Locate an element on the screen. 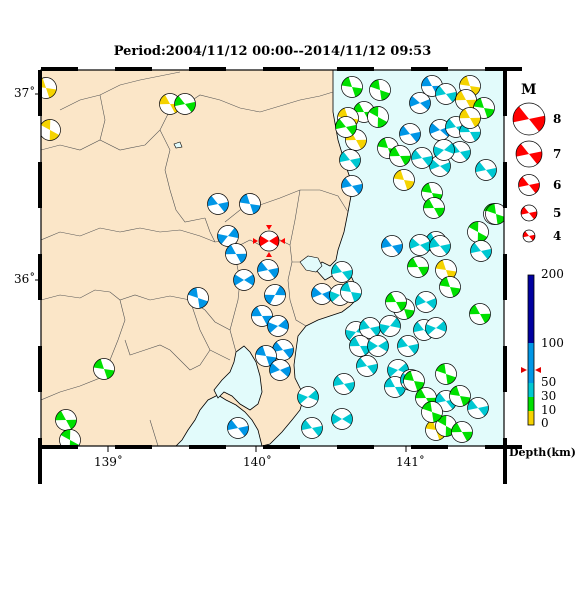 The height and width of the screenshot is (600, 585). magnitude-legend-title: M is located at coordinates (529, 90).